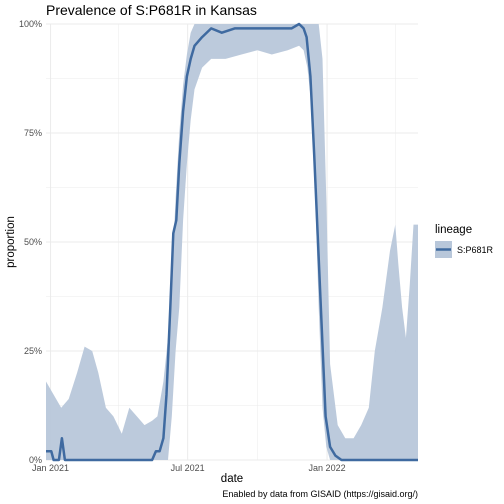 Image resolution: width=504 pixels, height=504 pixels. What do you see at coordinates (232, 479) in the screenshot?
I see `x-axis-title: date` at bounding box center [232, 479].